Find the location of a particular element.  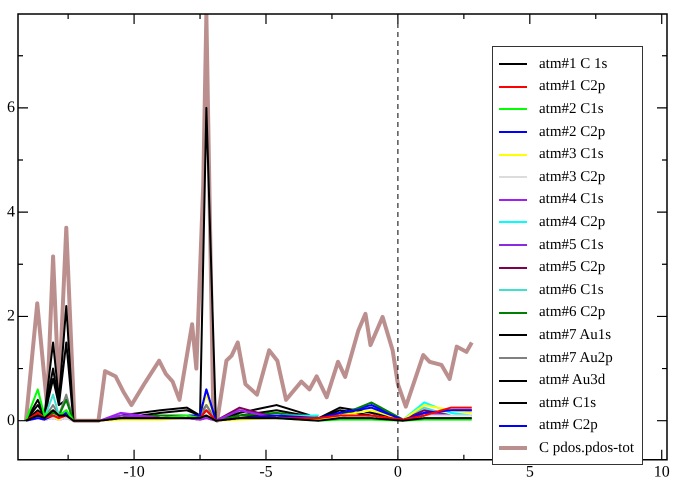

legend-label: C pdos.pdos-tot is located at coordinates (586, 448).